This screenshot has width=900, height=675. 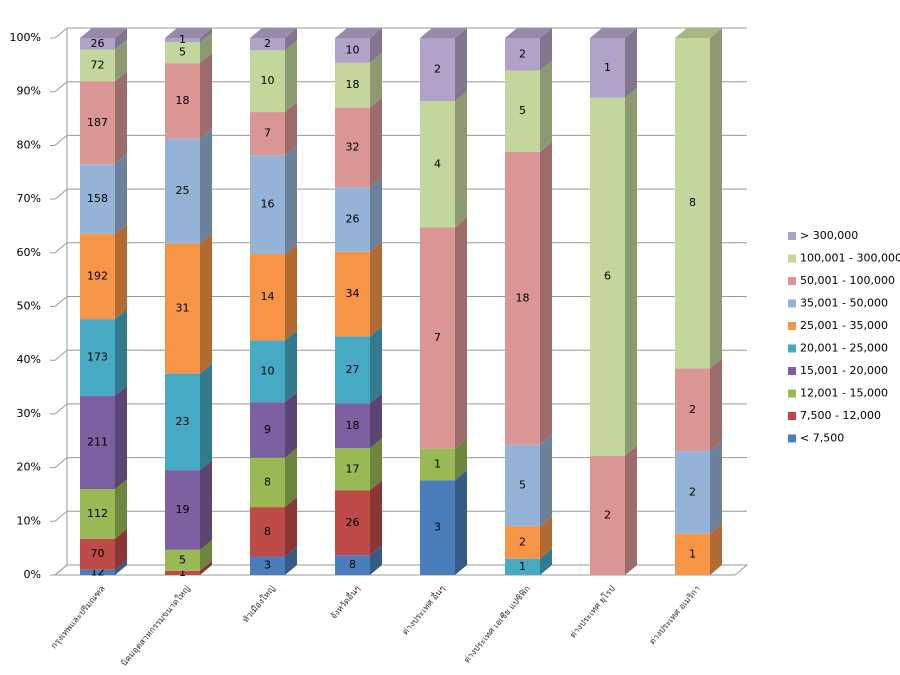 I want to click on bar-segment: 27, so click(x=358, y=365).